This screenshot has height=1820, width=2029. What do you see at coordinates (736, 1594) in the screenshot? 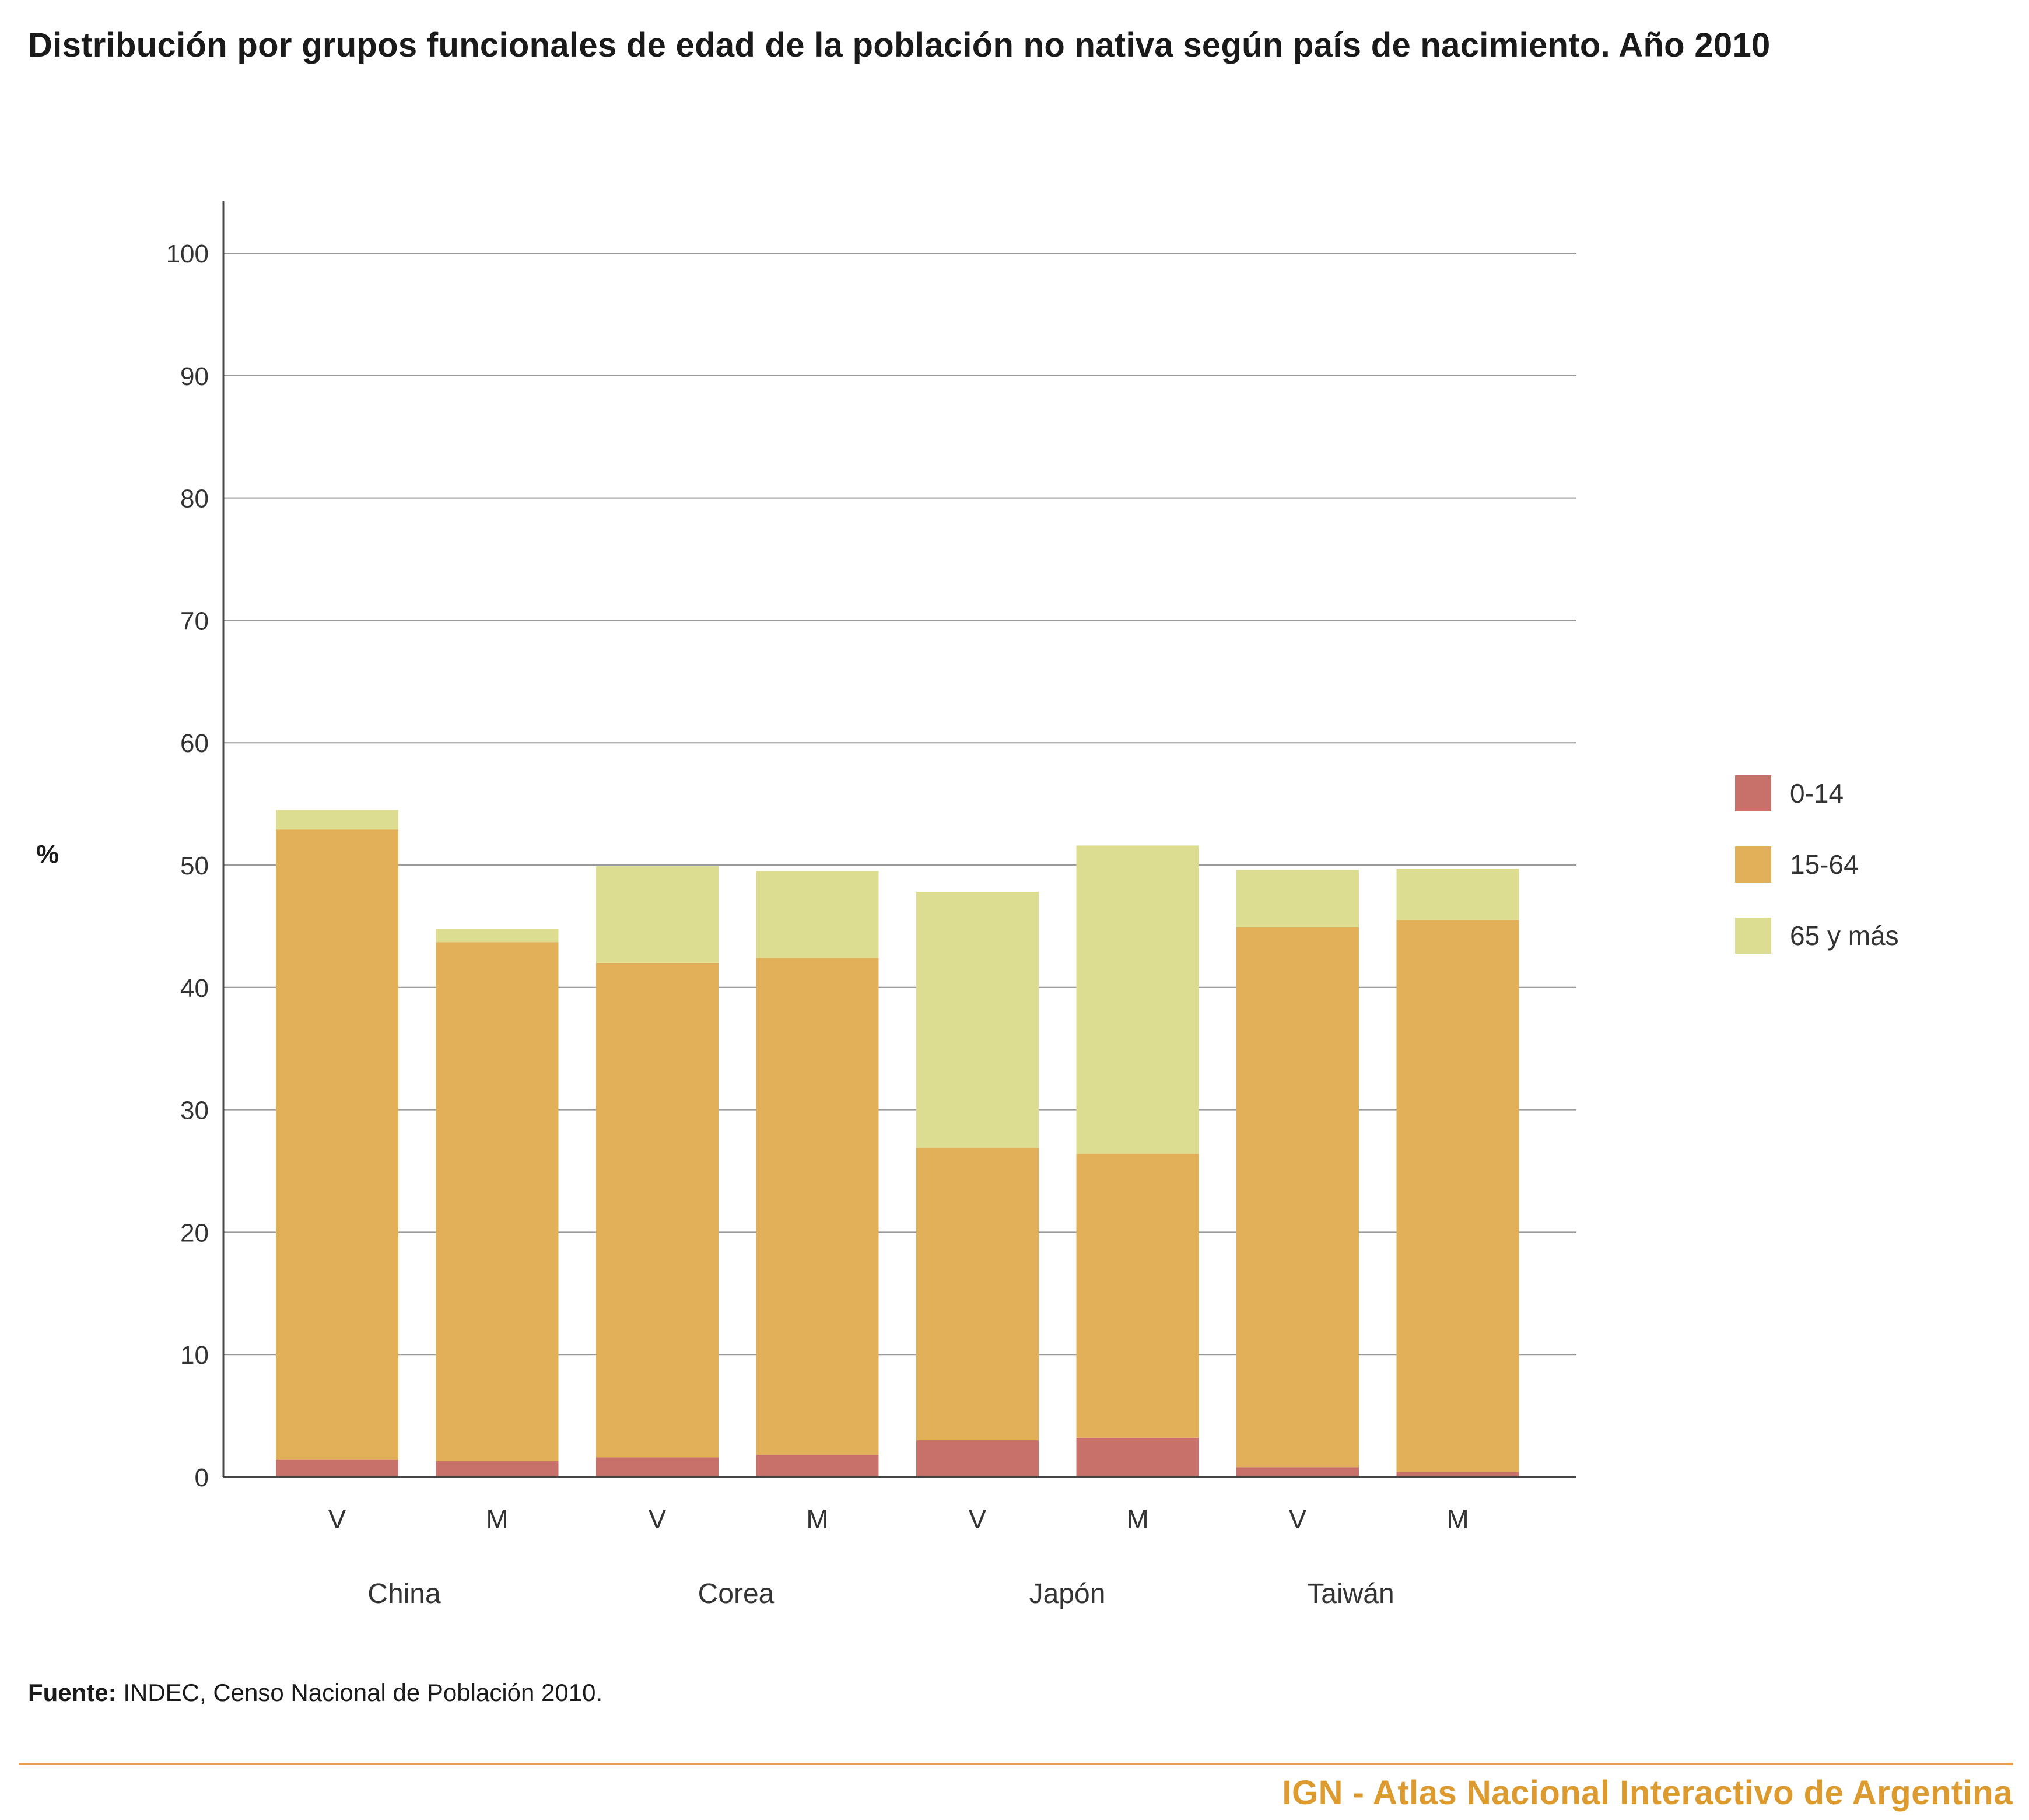
I see `group-label-1: Corea` at bounding box center [736, 1594].